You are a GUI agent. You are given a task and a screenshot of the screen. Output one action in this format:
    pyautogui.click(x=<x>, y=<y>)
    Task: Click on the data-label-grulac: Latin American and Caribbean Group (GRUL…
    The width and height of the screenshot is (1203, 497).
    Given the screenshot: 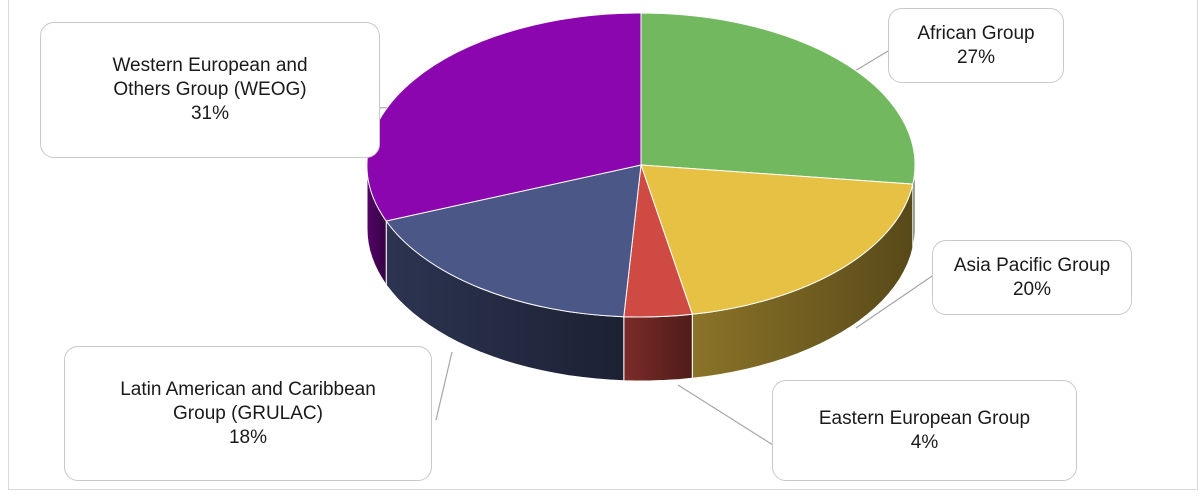 What is the action you would take?
    pyautogui.click(x=248, y=413)
    